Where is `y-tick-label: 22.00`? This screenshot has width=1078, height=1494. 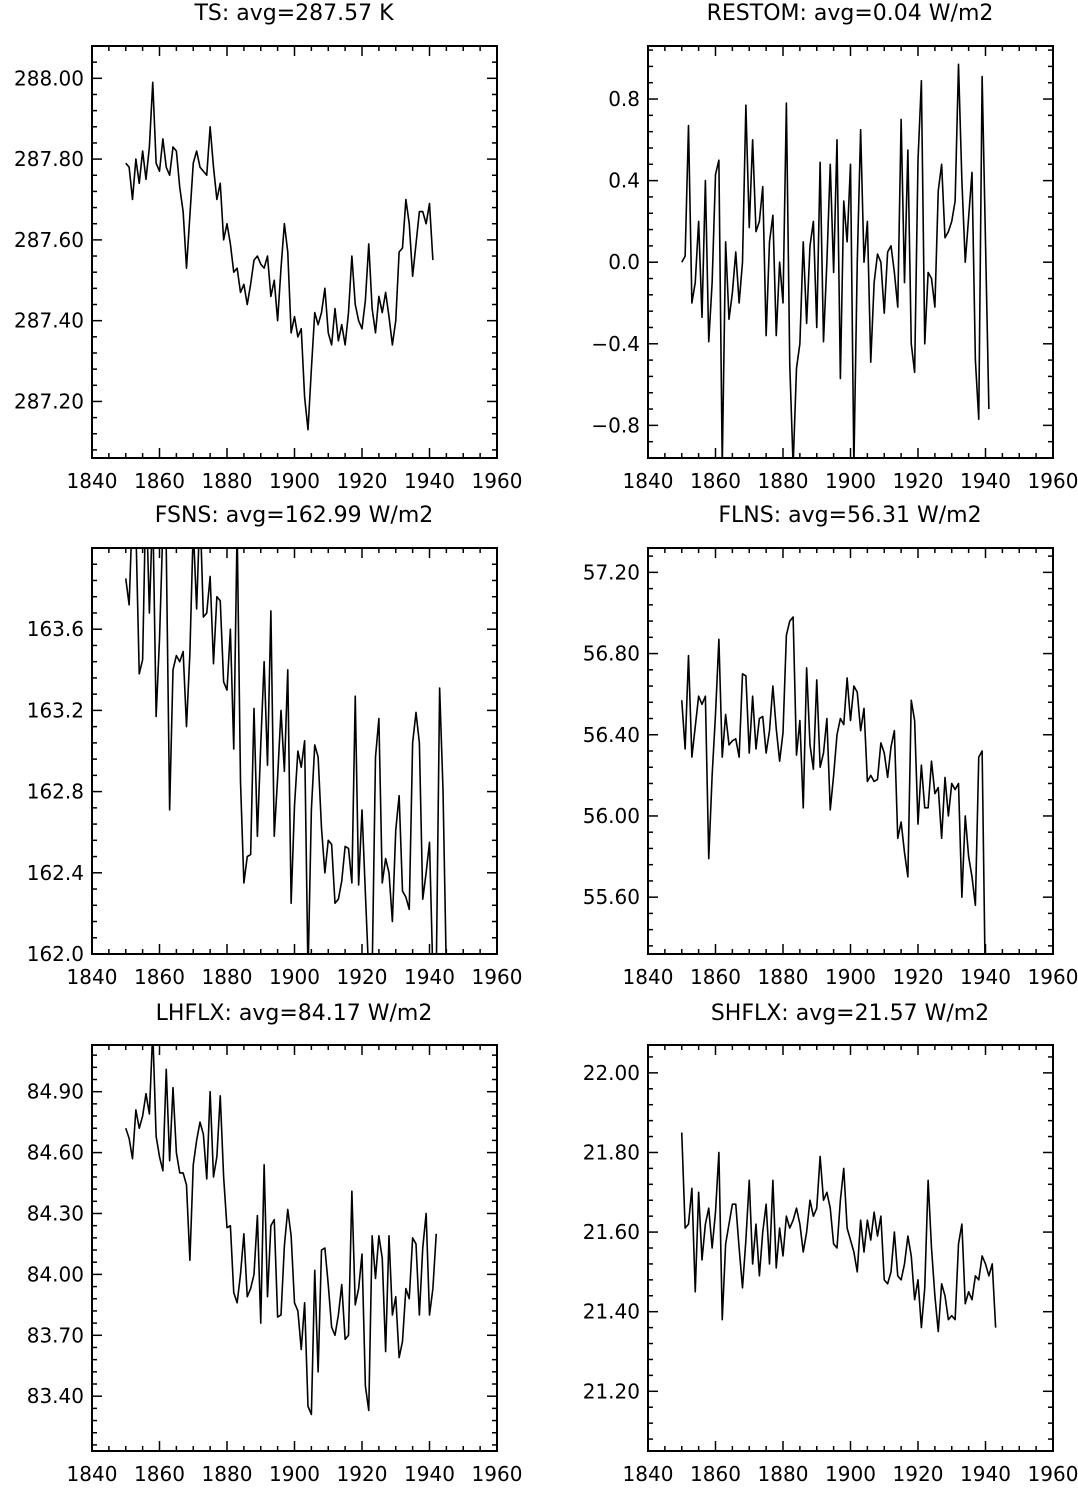
y-tick-label: 22.00 is located at coordinates (611, 1073).